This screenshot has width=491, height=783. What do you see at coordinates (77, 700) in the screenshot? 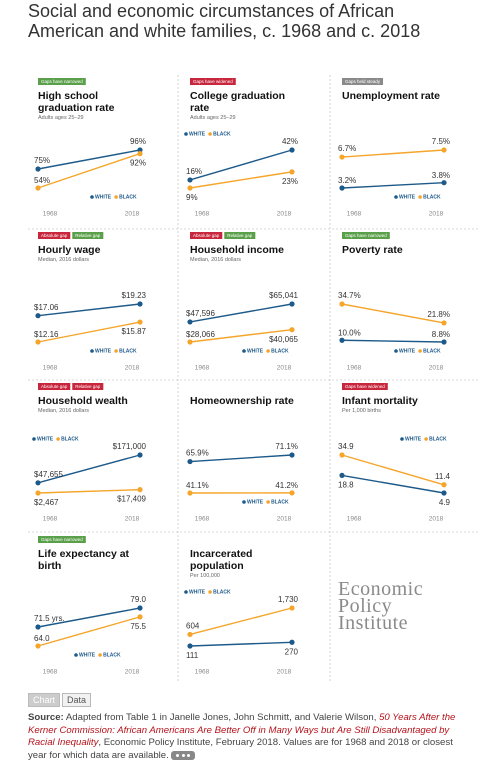
I see `tab: Data` at bounding box center [77, 700].